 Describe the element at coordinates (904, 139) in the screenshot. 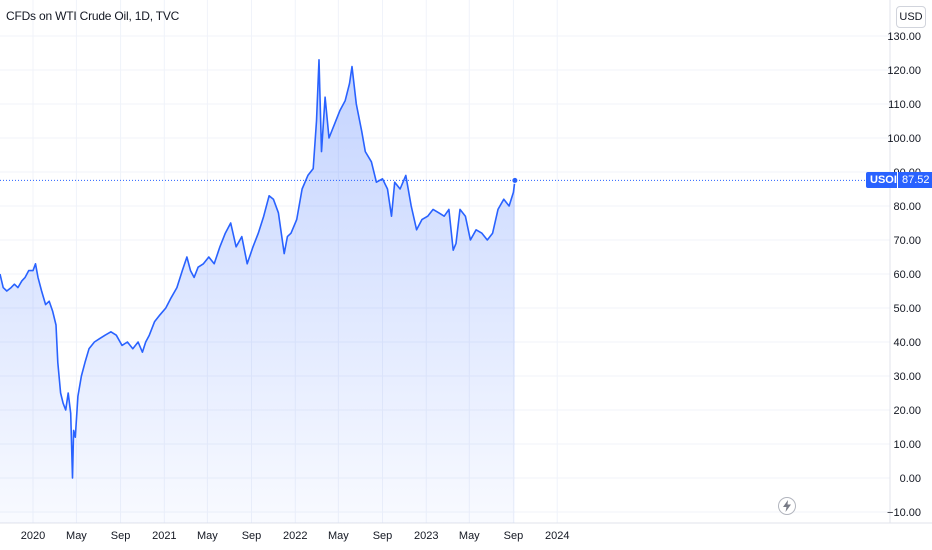

I see `y-tick-label: 100.00` at that location.